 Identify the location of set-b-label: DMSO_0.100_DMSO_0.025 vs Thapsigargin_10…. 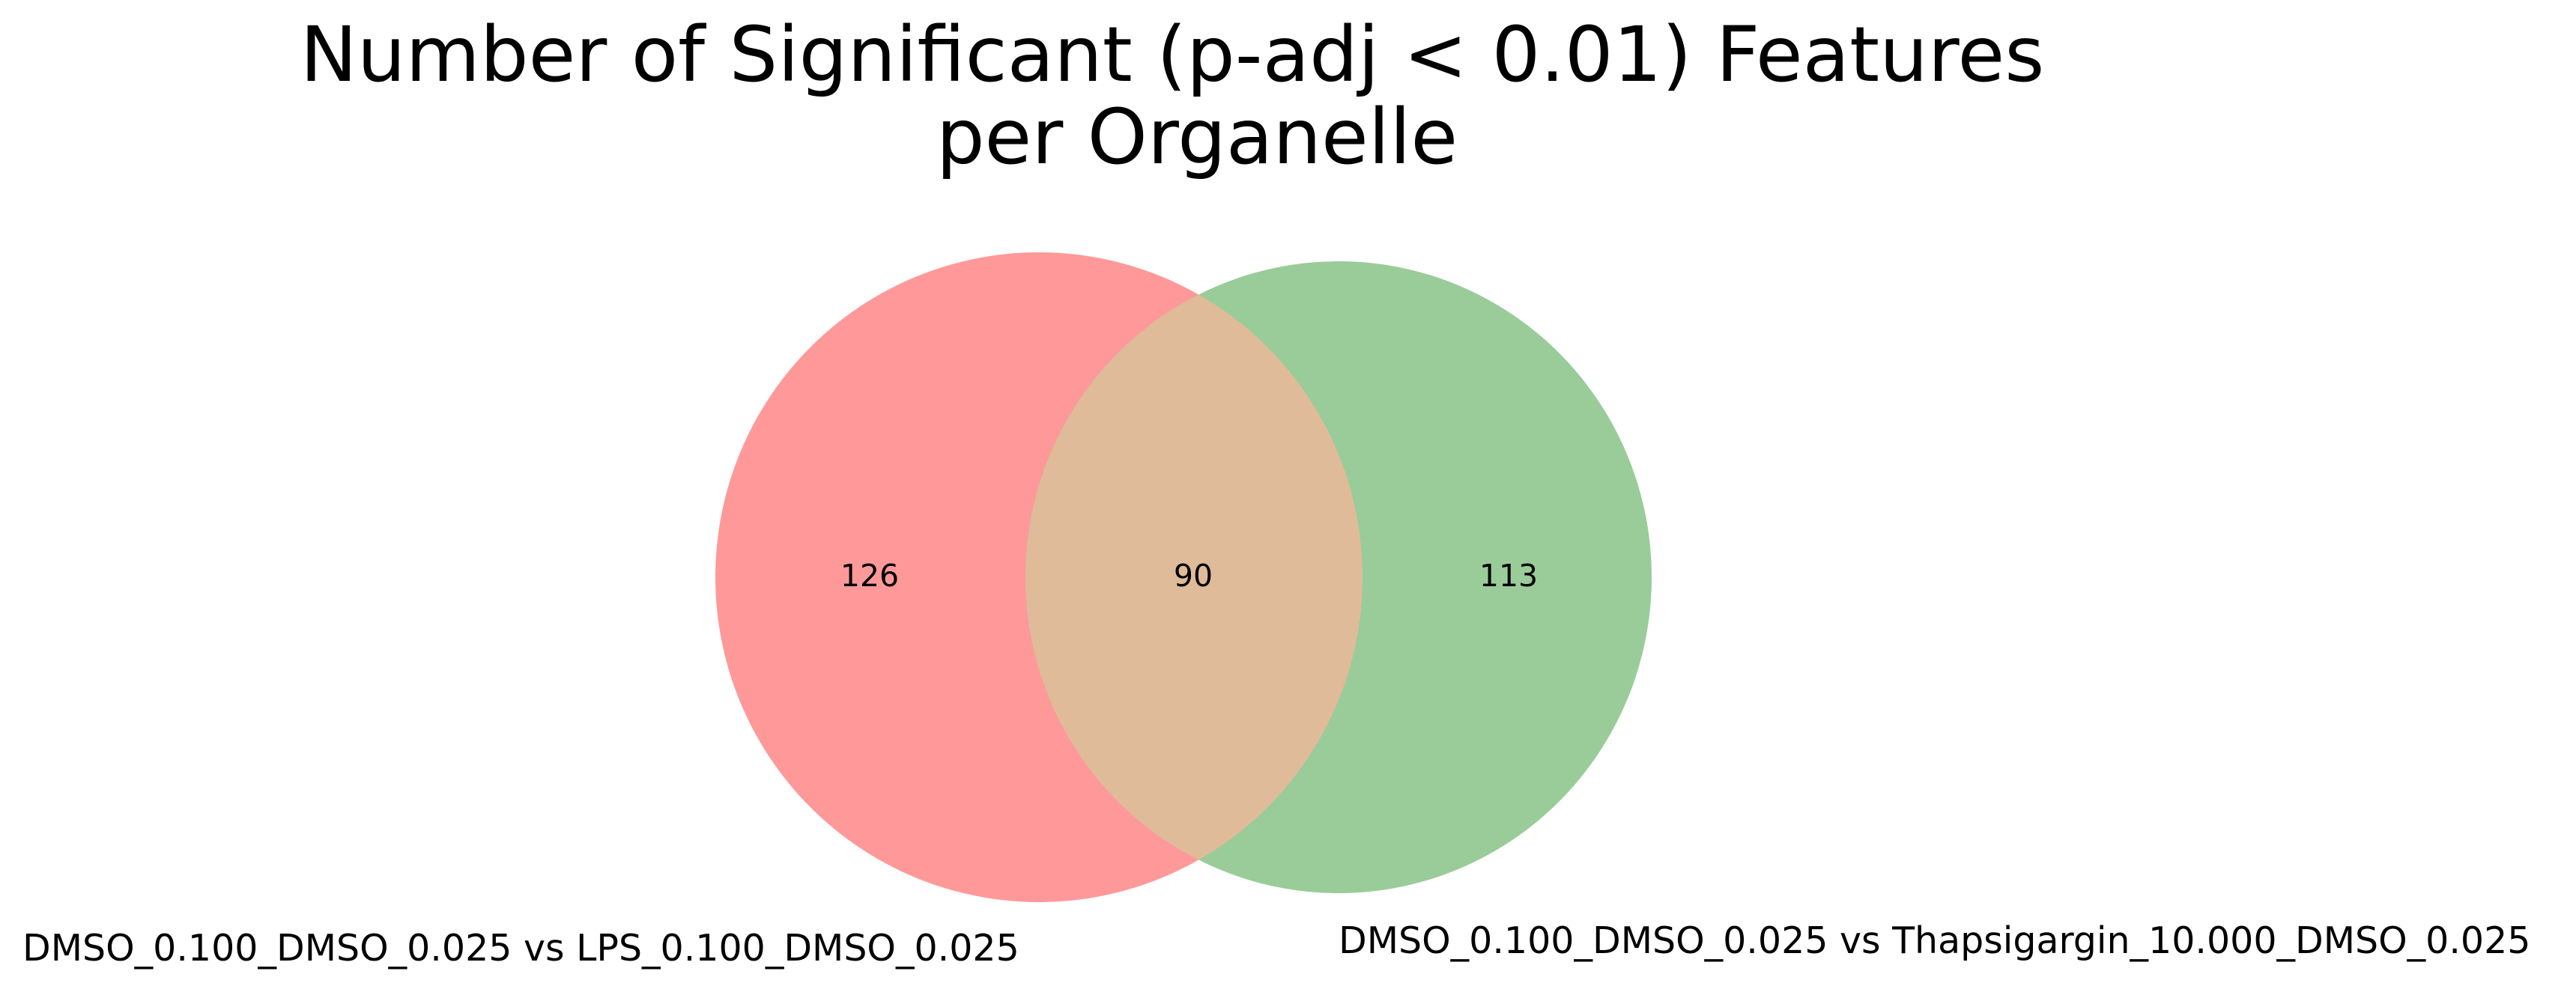
(1935, 940).